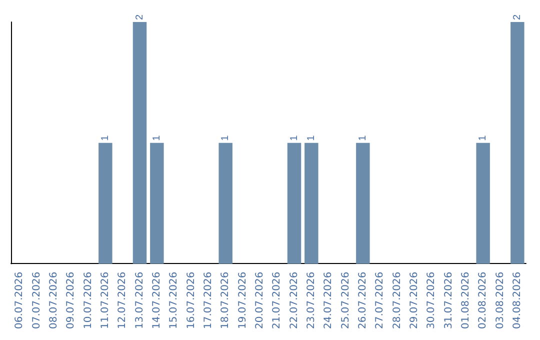 The image size is (540, 340). What do you see at coordinates (397, 301) in the screenshot?
I see `x-tick-label: 28.07.2026` at bounding box center [397, 301].